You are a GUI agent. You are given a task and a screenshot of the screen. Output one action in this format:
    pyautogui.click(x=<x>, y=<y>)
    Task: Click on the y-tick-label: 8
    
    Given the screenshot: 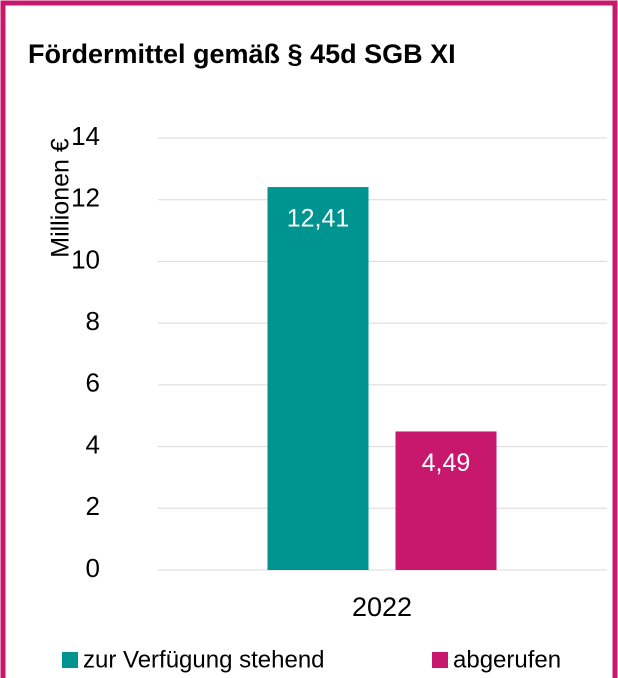 What is the action you would take?
    pyautogui.click(x=93, y=321)
    